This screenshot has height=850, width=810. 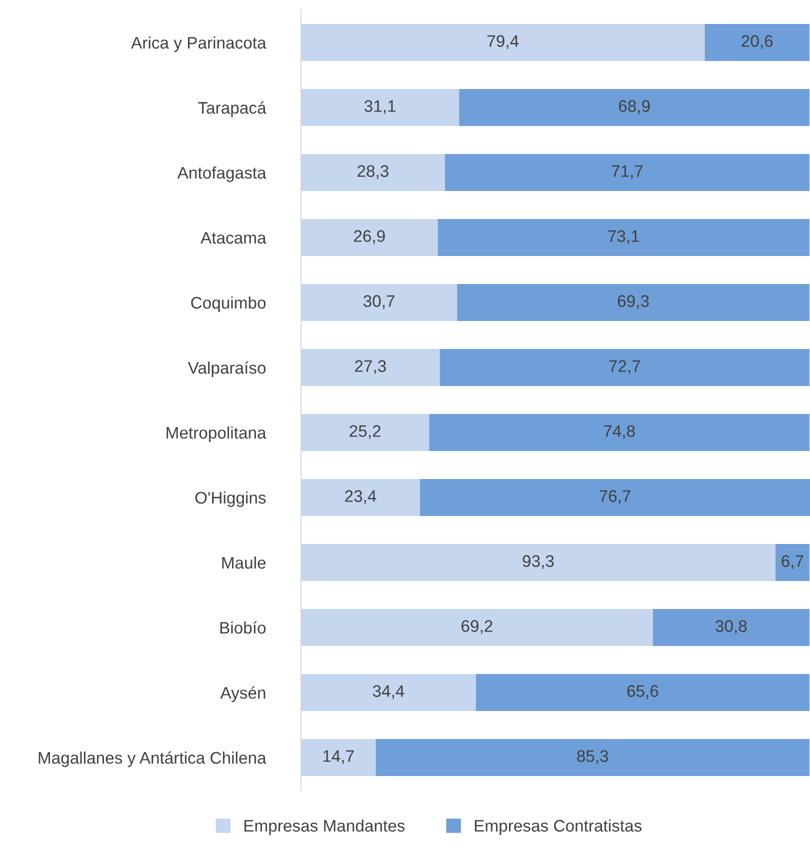 I want to click on y-tick-label: Maule, so click(x=244, y=562).